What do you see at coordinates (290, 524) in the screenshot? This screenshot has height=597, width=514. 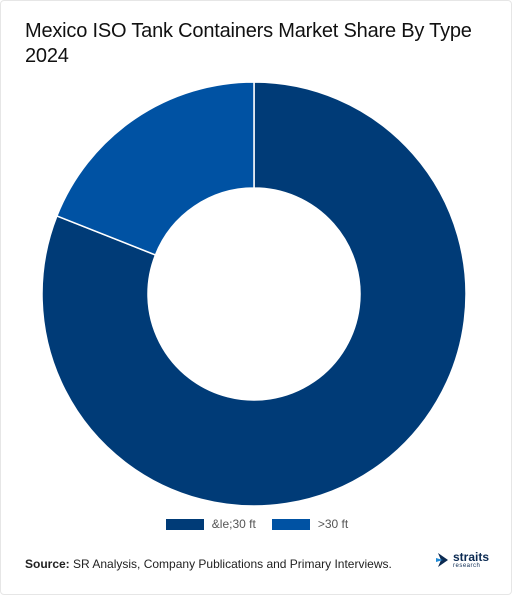 I see `legend-swatch-gt30` at bounding box center [290, 524].